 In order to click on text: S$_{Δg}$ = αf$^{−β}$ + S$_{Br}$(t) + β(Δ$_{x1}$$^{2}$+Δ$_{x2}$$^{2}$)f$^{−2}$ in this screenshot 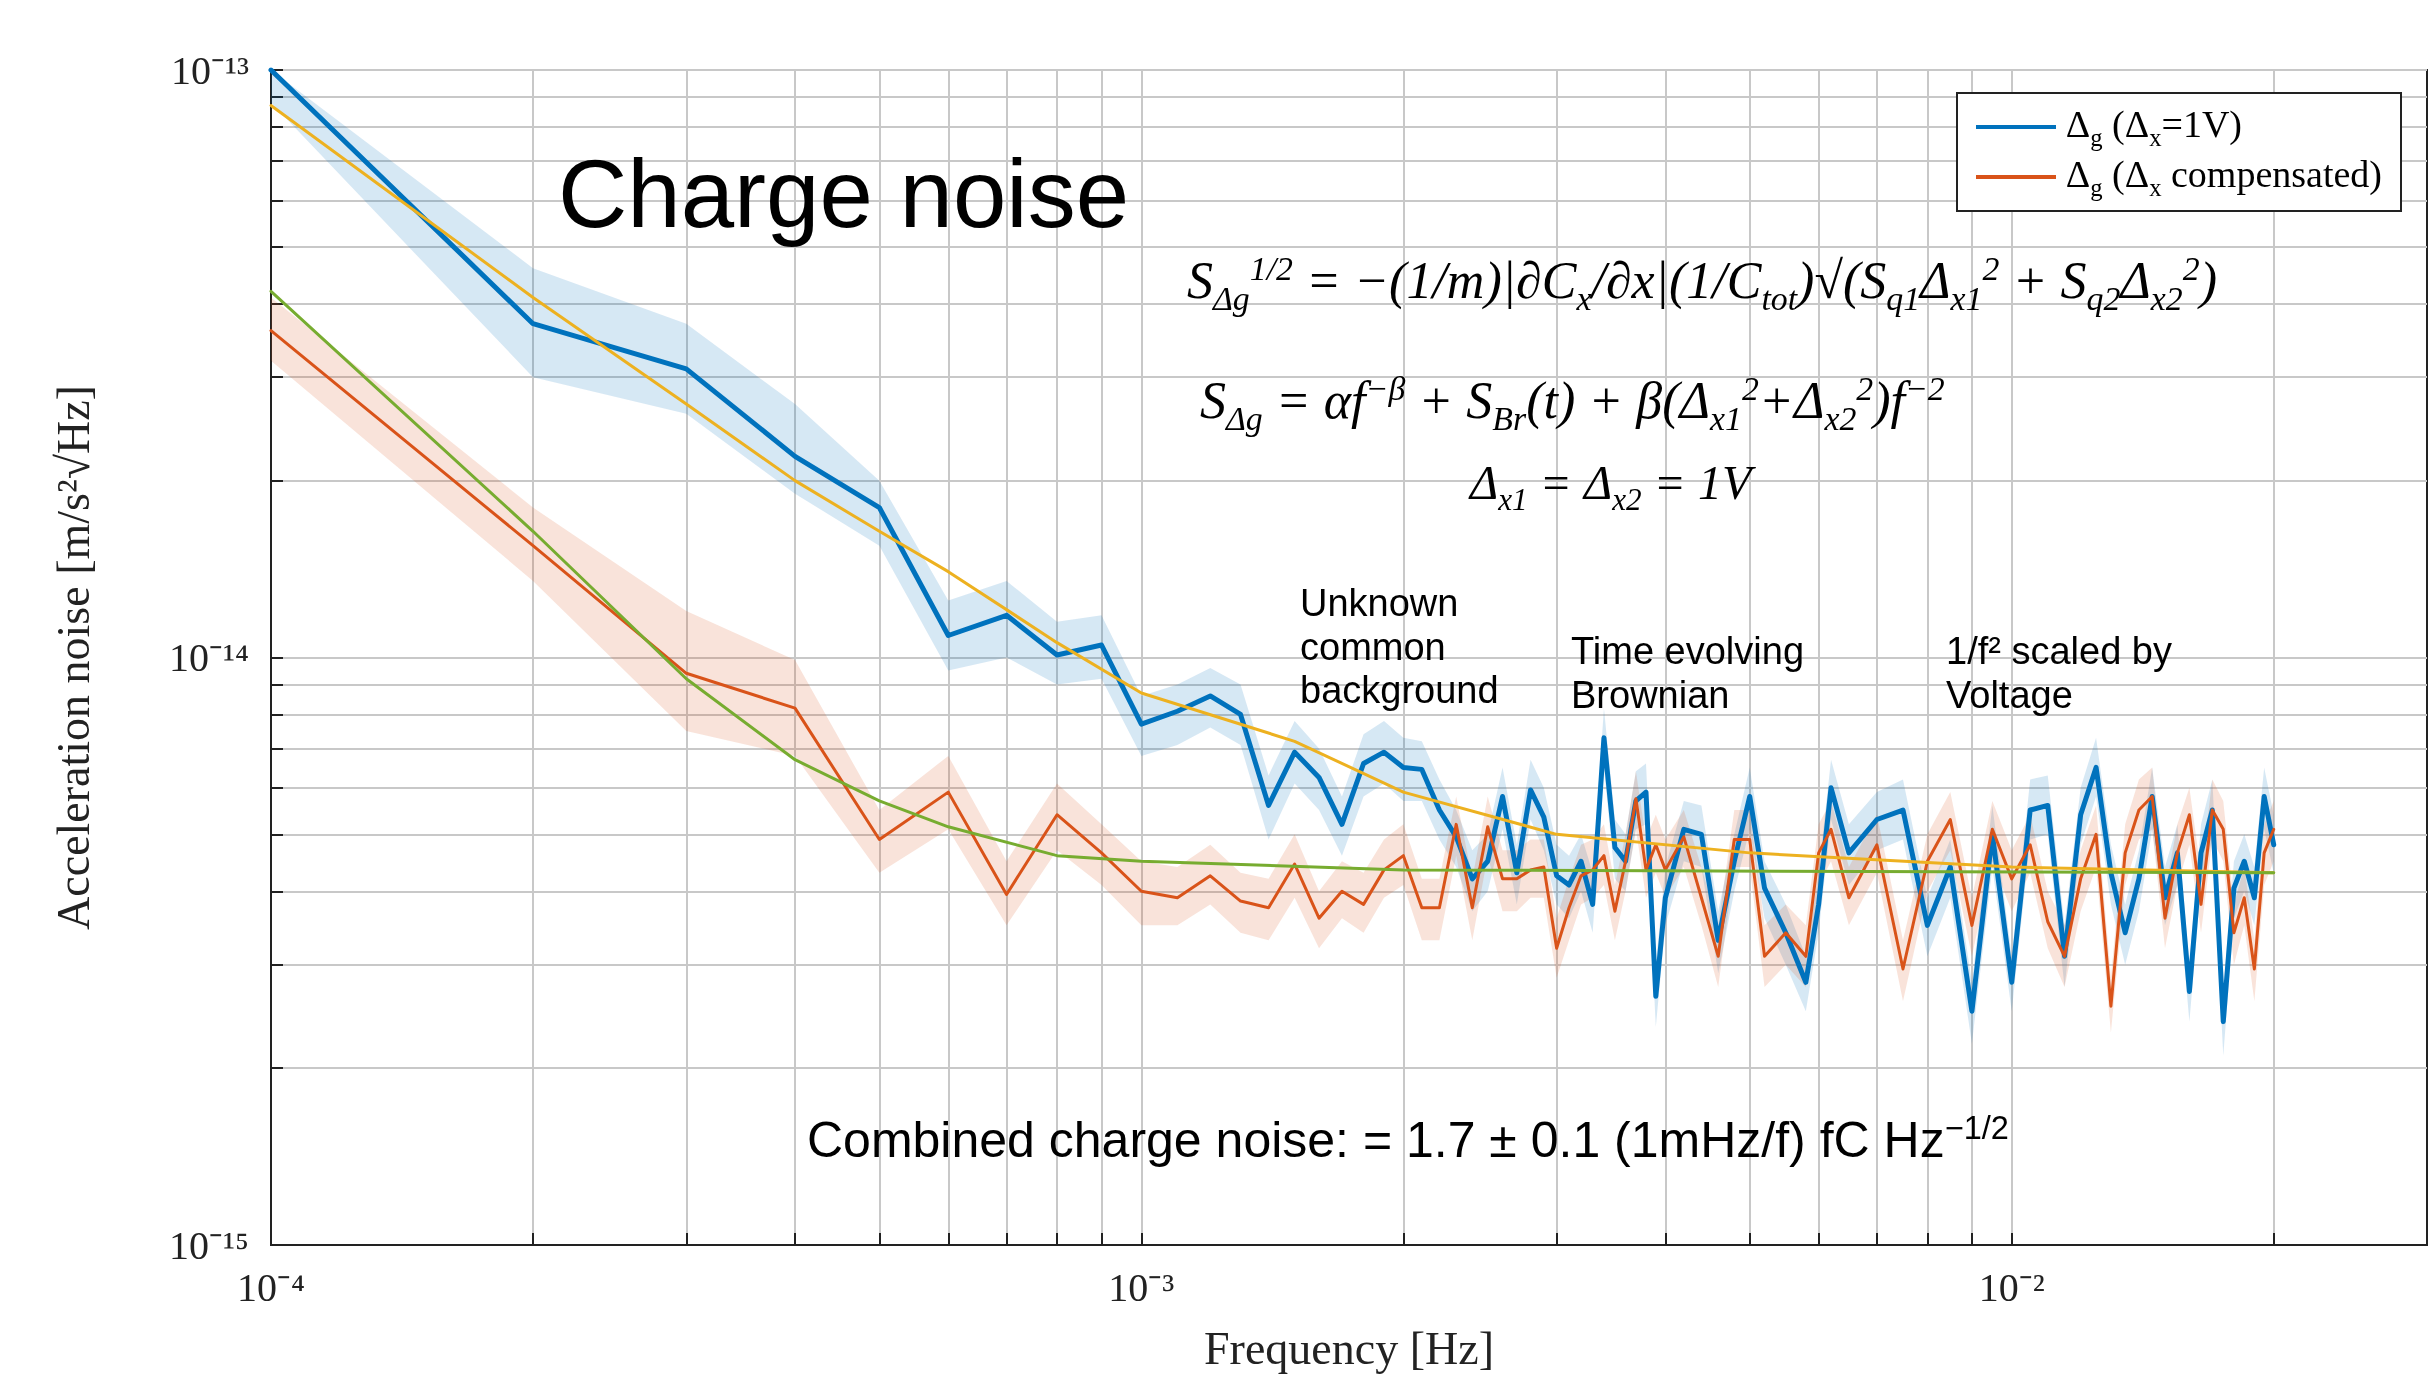, I will do `click(1572, 403)`.